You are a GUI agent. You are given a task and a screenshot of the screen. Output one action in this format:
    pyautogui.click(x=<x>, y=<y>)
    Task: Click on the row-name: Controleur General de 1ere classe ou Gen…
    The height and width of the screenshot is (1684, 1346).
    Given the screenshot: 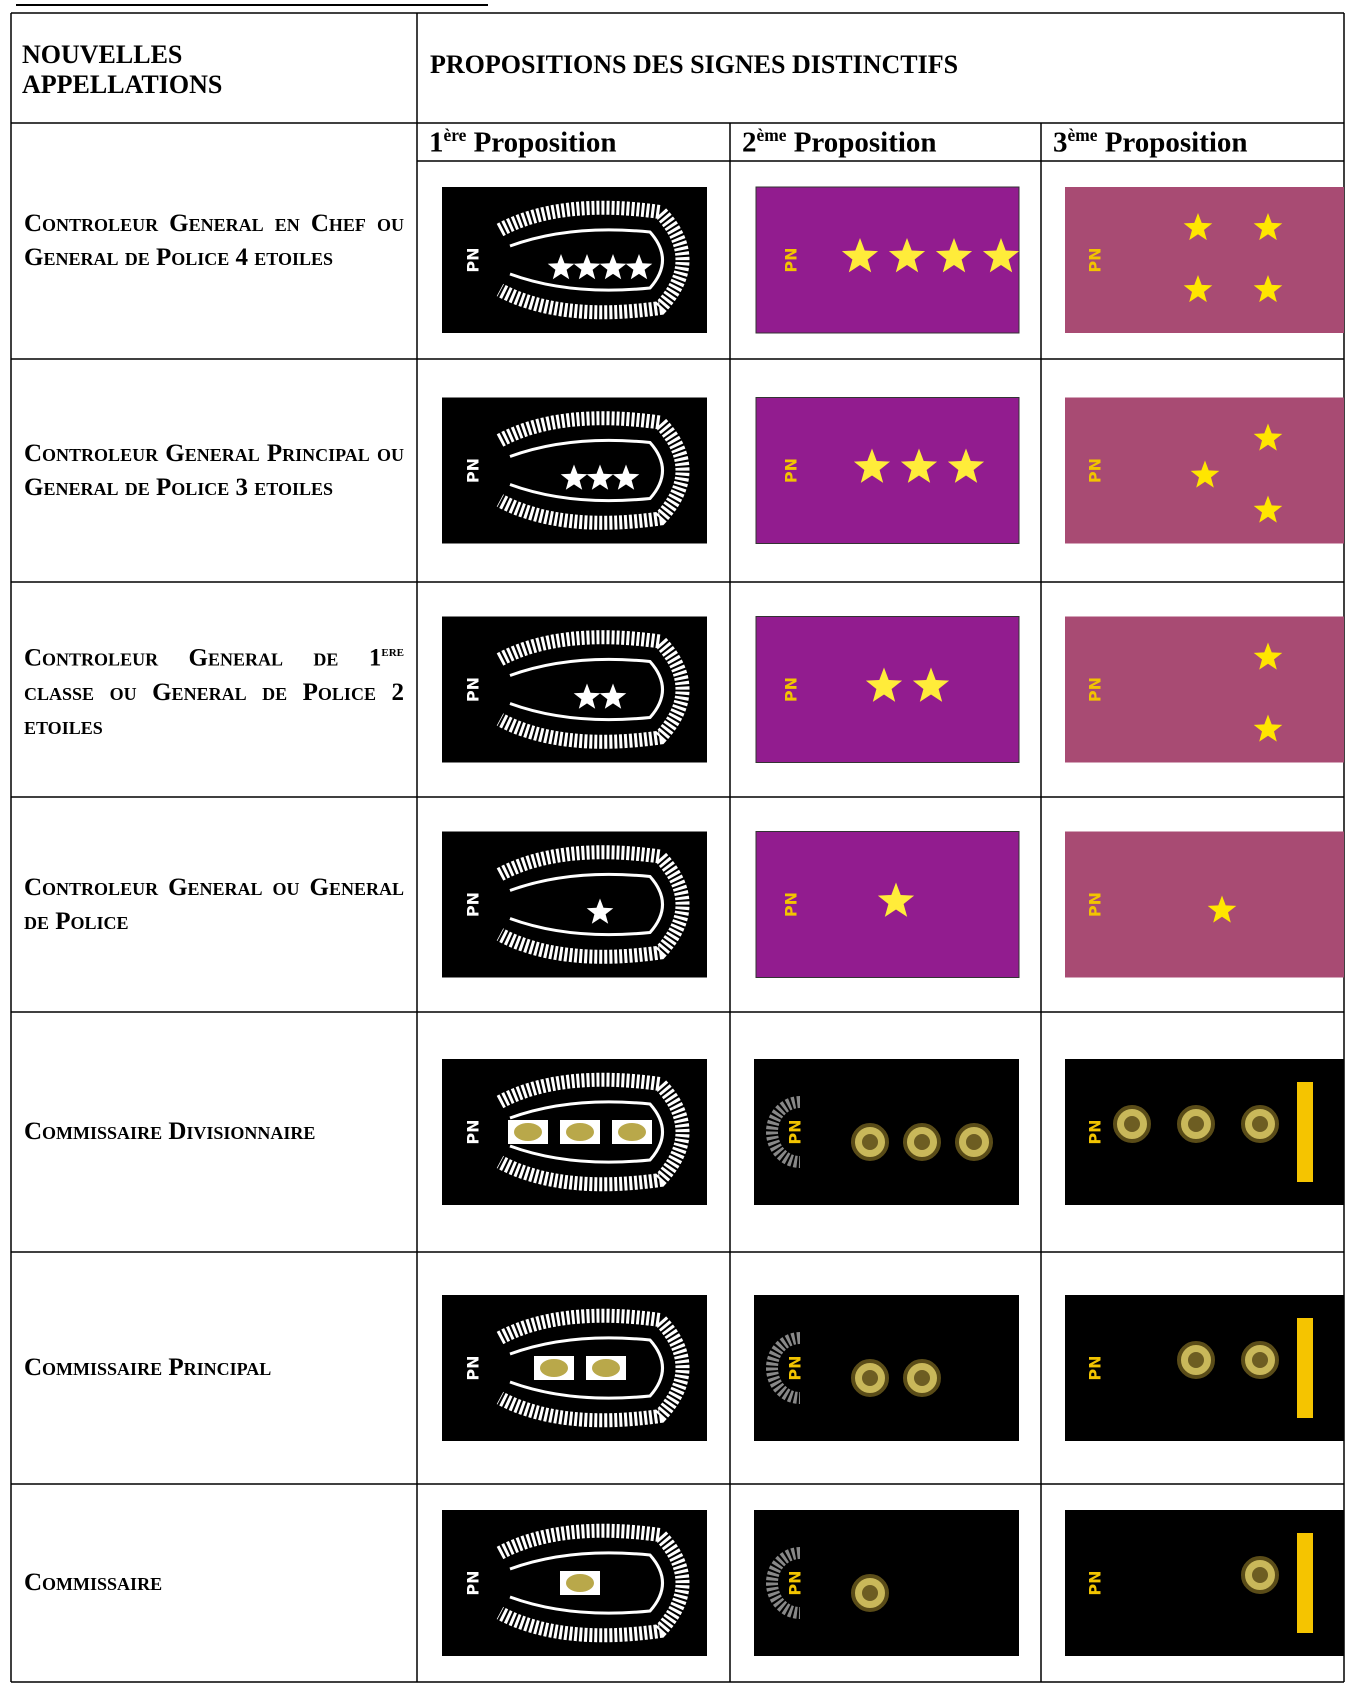 What is the action you would take?
    pyautogui.click(x=214, y=689)
    